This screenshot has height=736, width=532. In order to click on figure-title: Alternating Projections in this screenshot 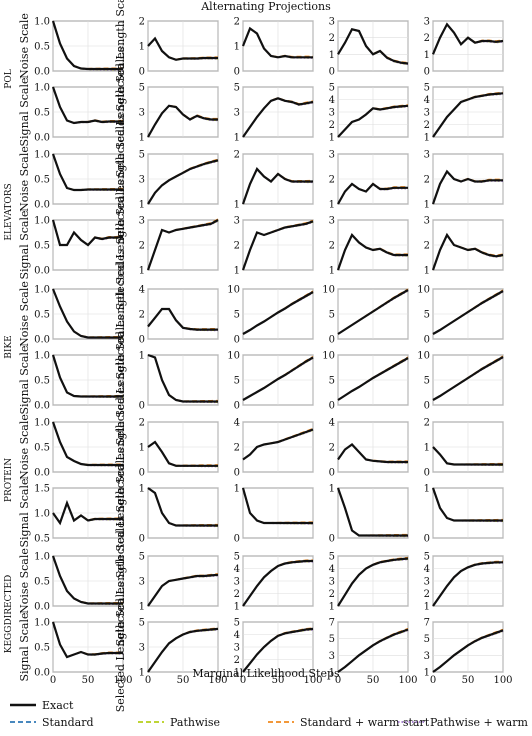, I will do `click(265, 6)`.